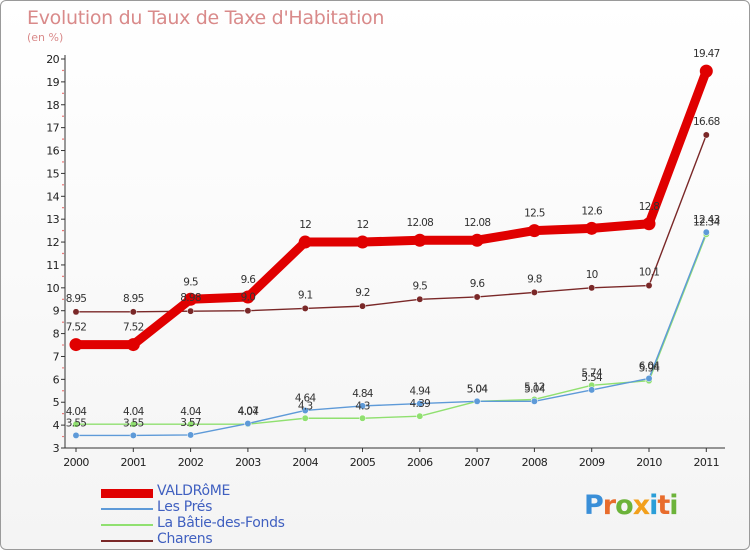 The width and height of the screenshot is (750, 550). What do you see at coordinates (706, 220) in the screenshot?
I see `data-label: 12.43` at bounding box center [706, 220].